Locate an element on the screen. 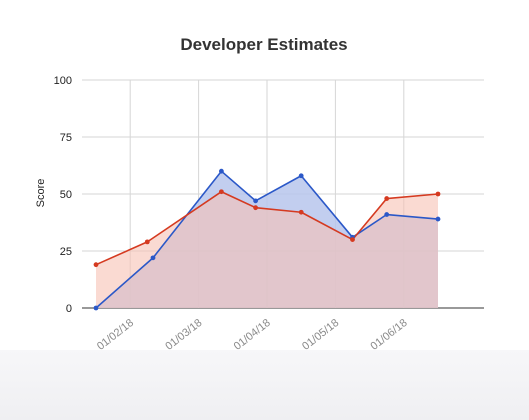 The height and width of the screenshot is (420, 529). y-axis-label: Score is located at coordinates (41, 193).